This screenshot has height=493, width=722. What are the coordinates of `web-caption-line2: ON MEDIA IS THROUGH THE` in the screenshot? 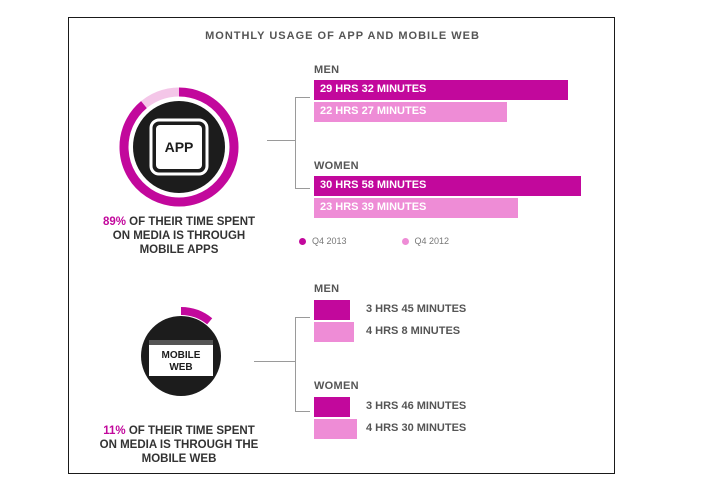 It's located at (179, 445).